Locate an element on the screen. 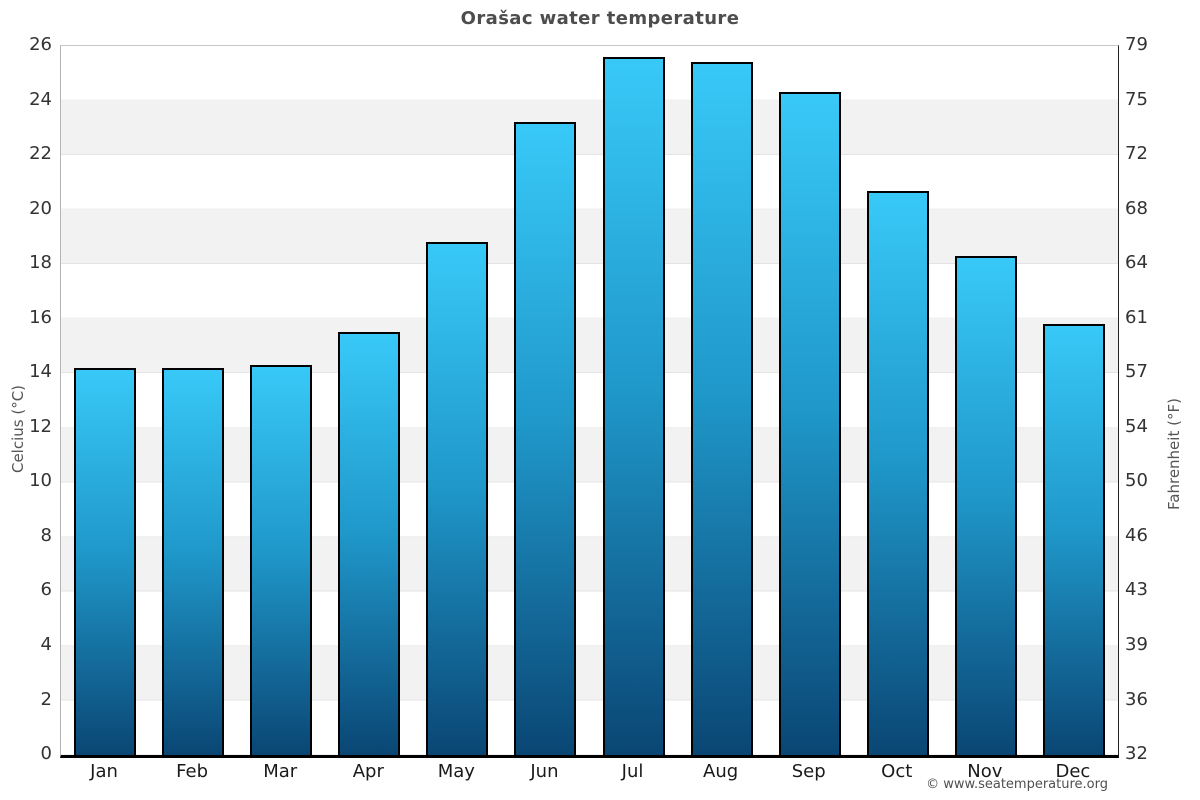  y-tick-fahrenheit-75: 75 is located at coordinates (1136, 99).